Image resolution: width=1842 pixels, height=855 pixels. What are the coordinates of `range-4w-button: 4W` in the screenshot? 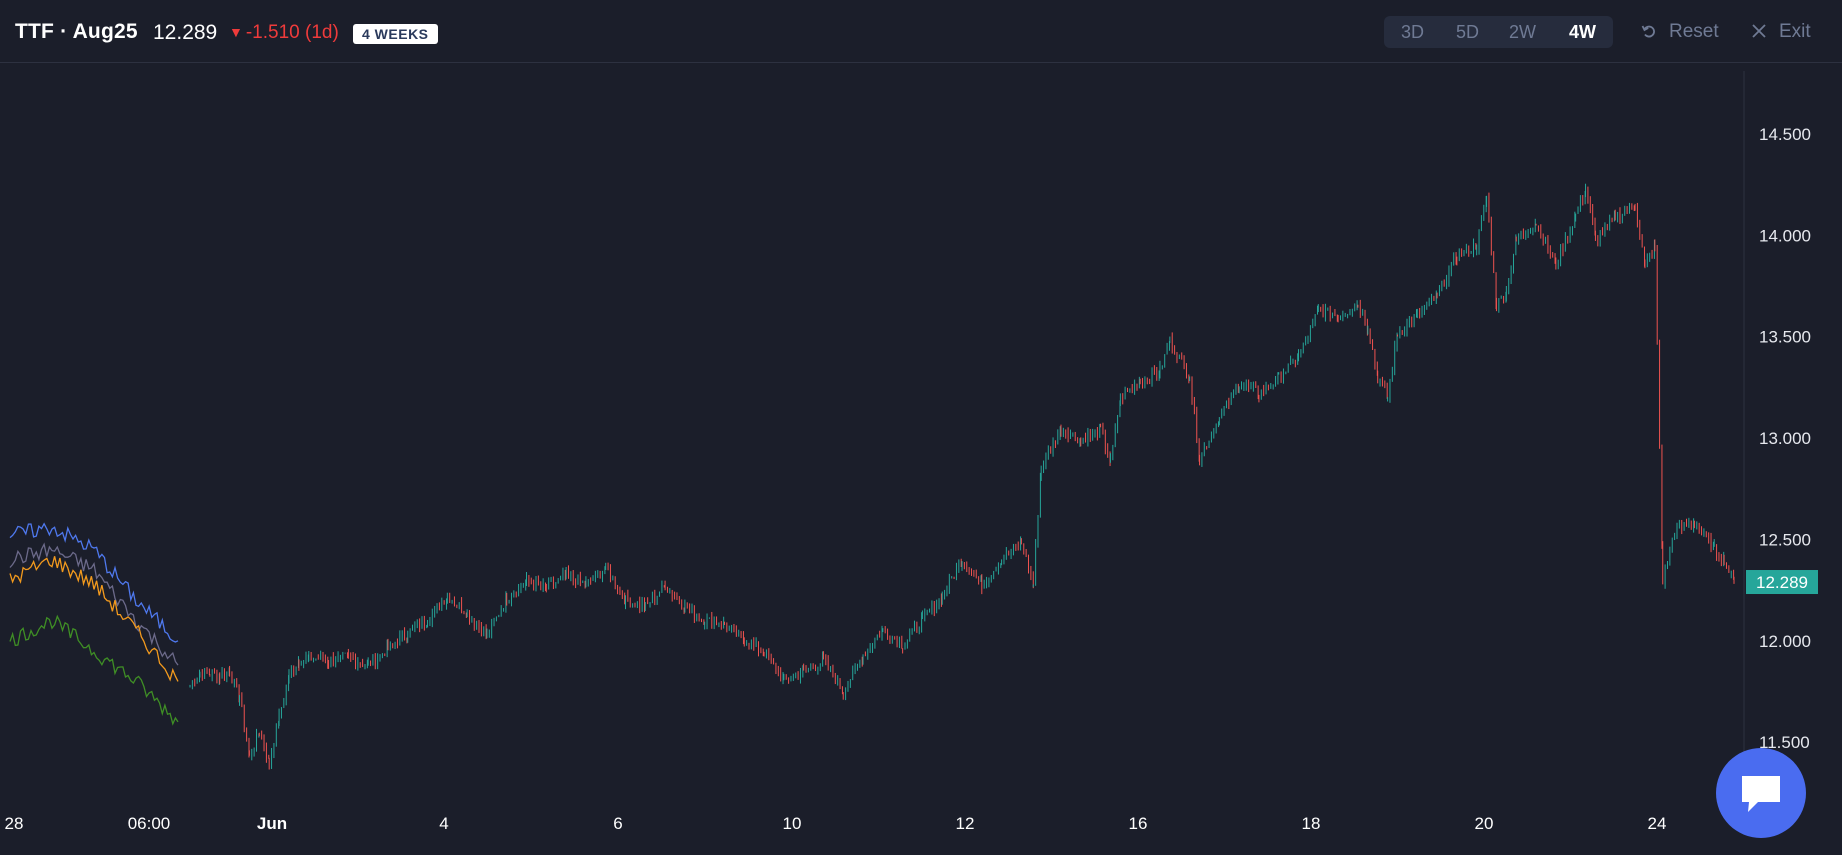 It's located at (1582, 32).